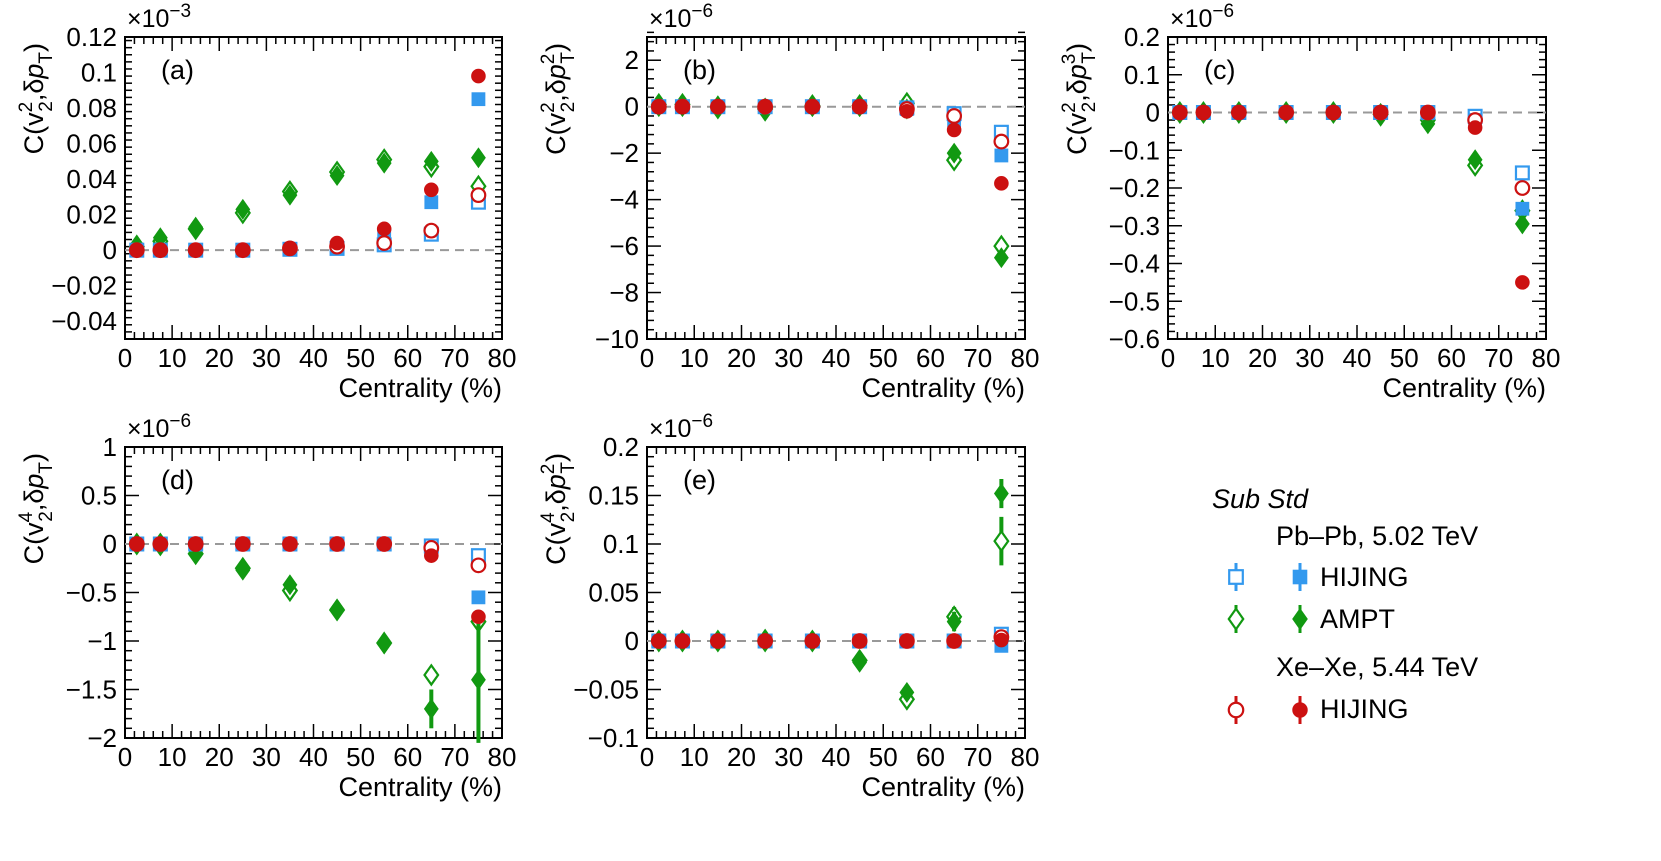  I want to click on legend-marker-hijing-xe-open, so click(1236, 710).